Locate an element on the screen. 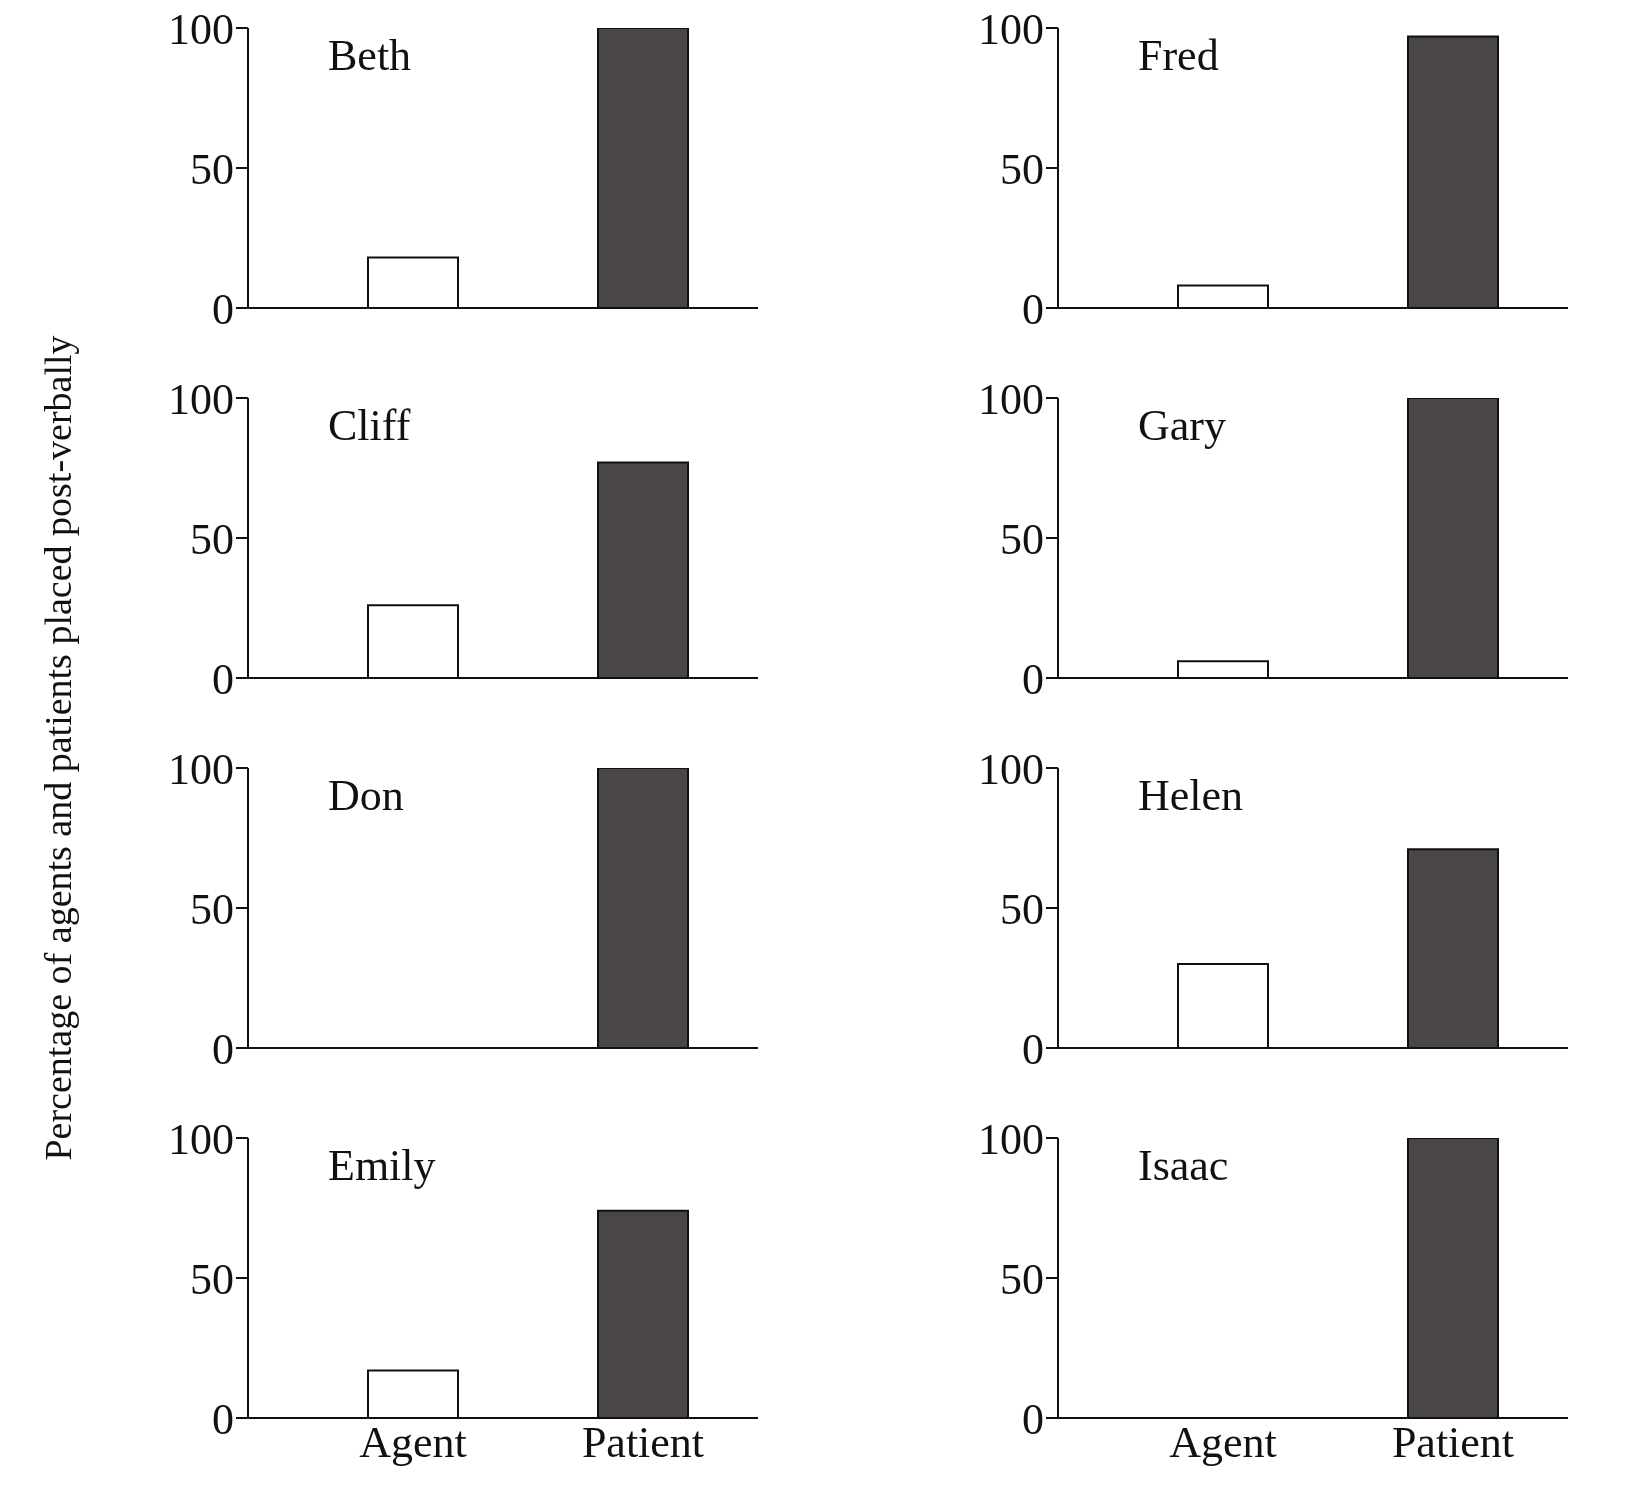 The image size is (1627, 1498). chart-title: Beth is located at coordinates (370, 55).